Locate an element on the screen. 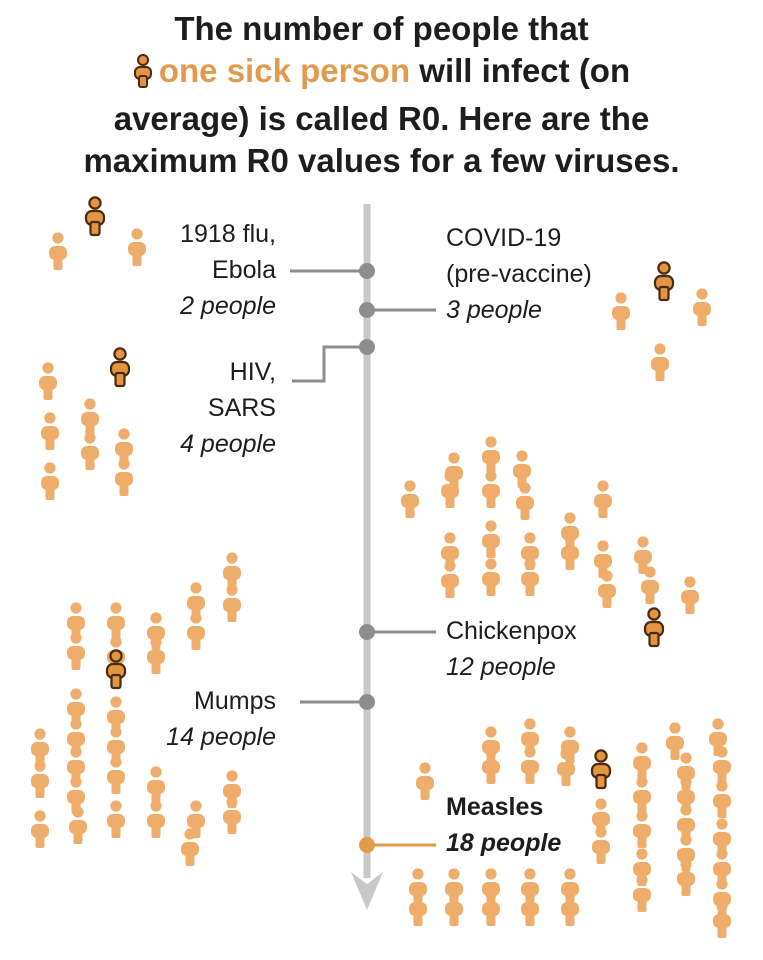 This screenshot has height=960, width=763. virus-name-2: Ebola is located at coordinates (244, 270).